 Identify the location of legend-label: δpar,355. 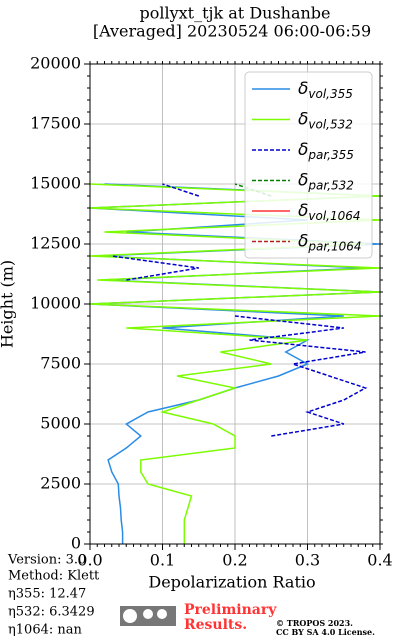
(326, 151).